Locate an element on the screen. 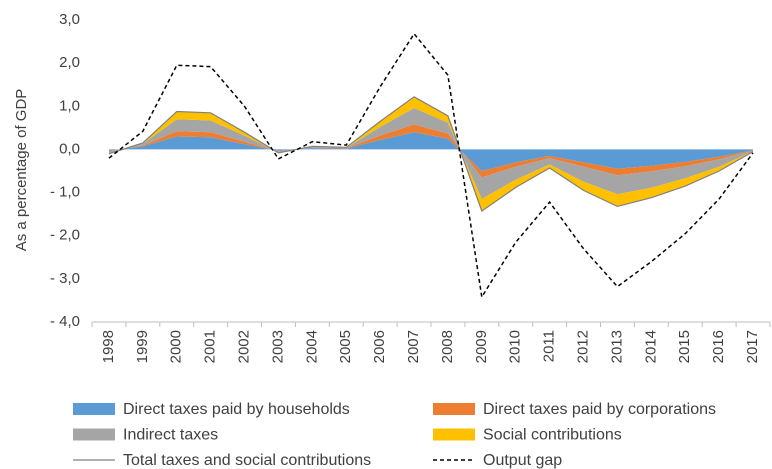  x-tick-label: 2009 is located at coordinates (481, 346).